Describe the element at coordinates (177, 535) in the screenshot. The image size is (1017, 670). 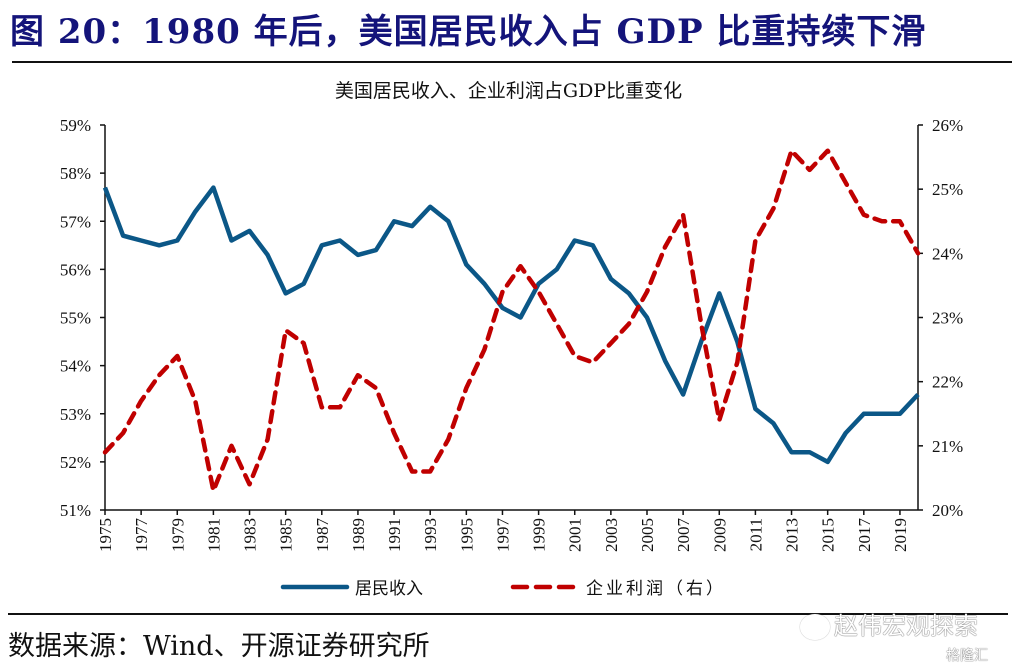
I see `x-tick-label: 1979` at that location.